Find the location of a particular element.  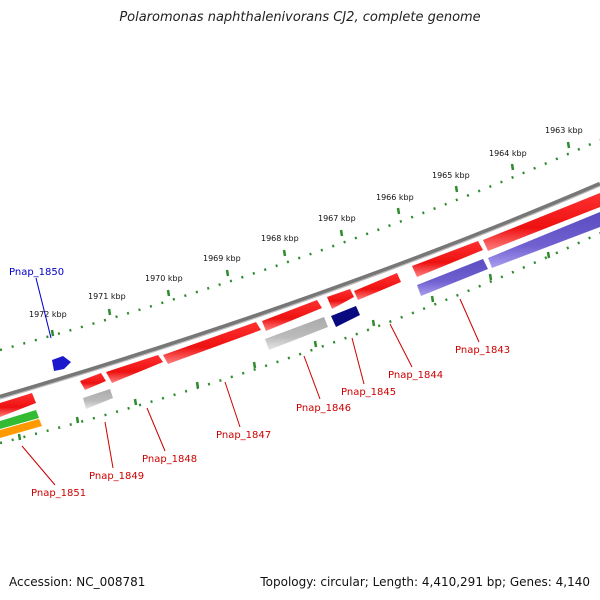

gene-label-pnap-1845: Pnap_1845 is located at coordinates (368, 392).